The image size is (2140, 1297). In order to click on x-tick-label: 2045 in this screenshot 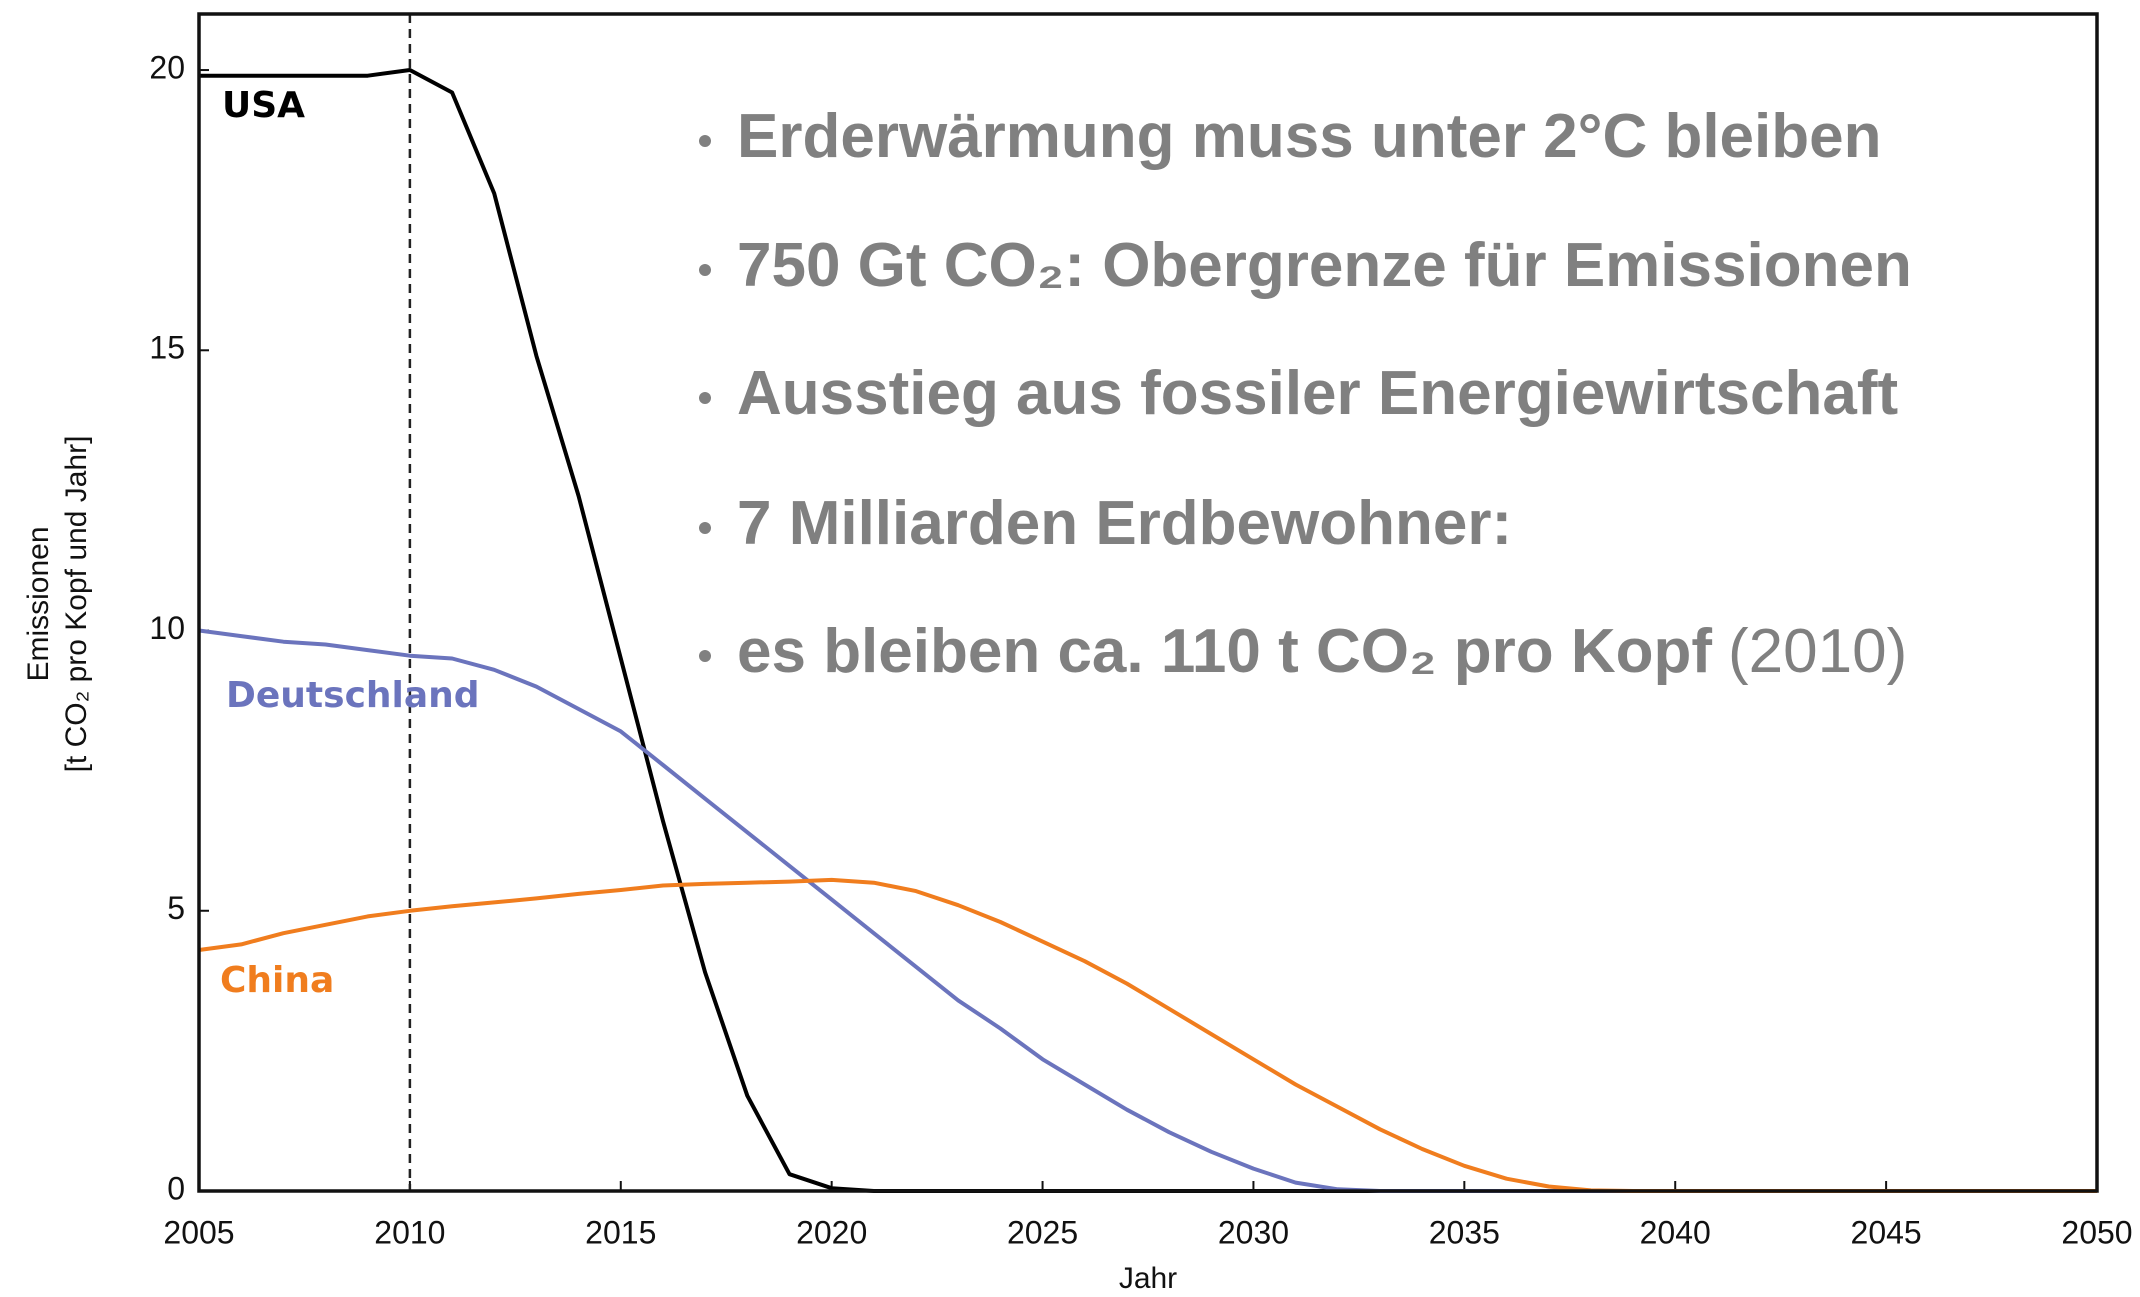, I will do `click(1886, 1232)`.